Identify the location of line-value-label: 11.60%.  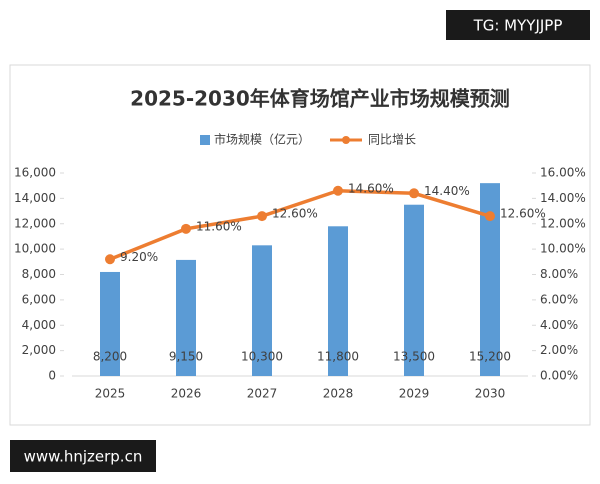
(219, 226).